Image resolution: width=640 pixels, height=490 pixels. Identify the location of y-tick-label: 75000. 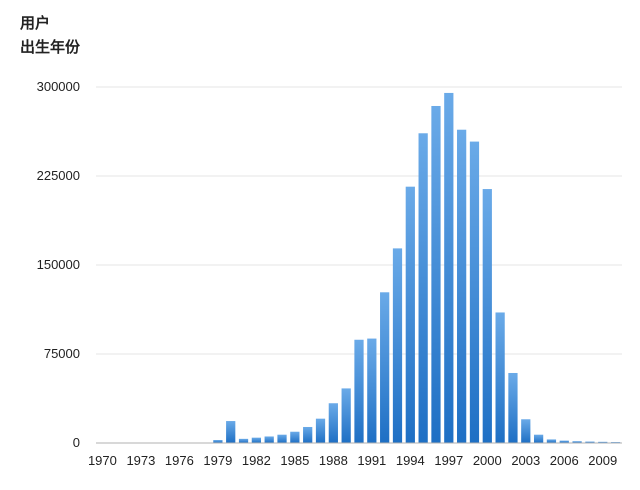
(62, 353).